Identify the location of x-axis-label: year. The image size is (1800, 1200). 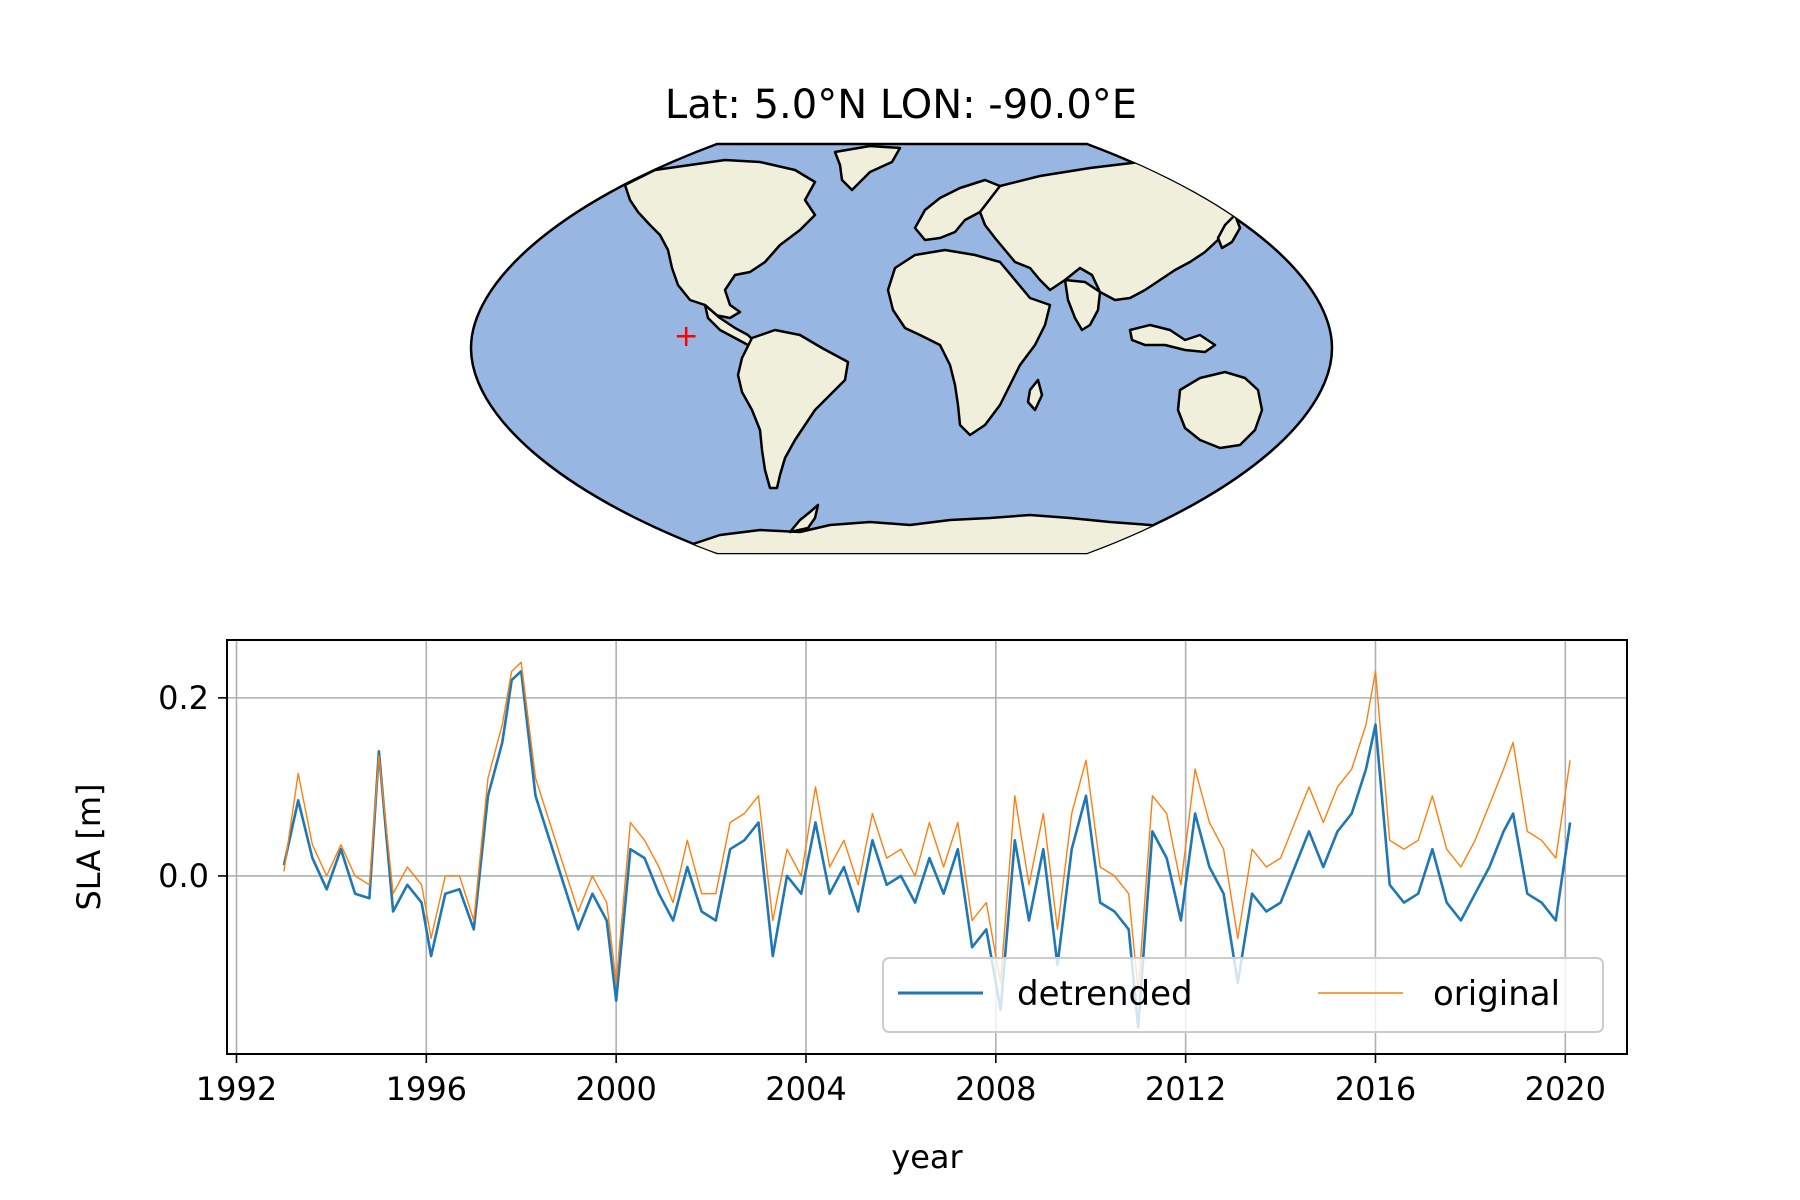
(927, 1157).